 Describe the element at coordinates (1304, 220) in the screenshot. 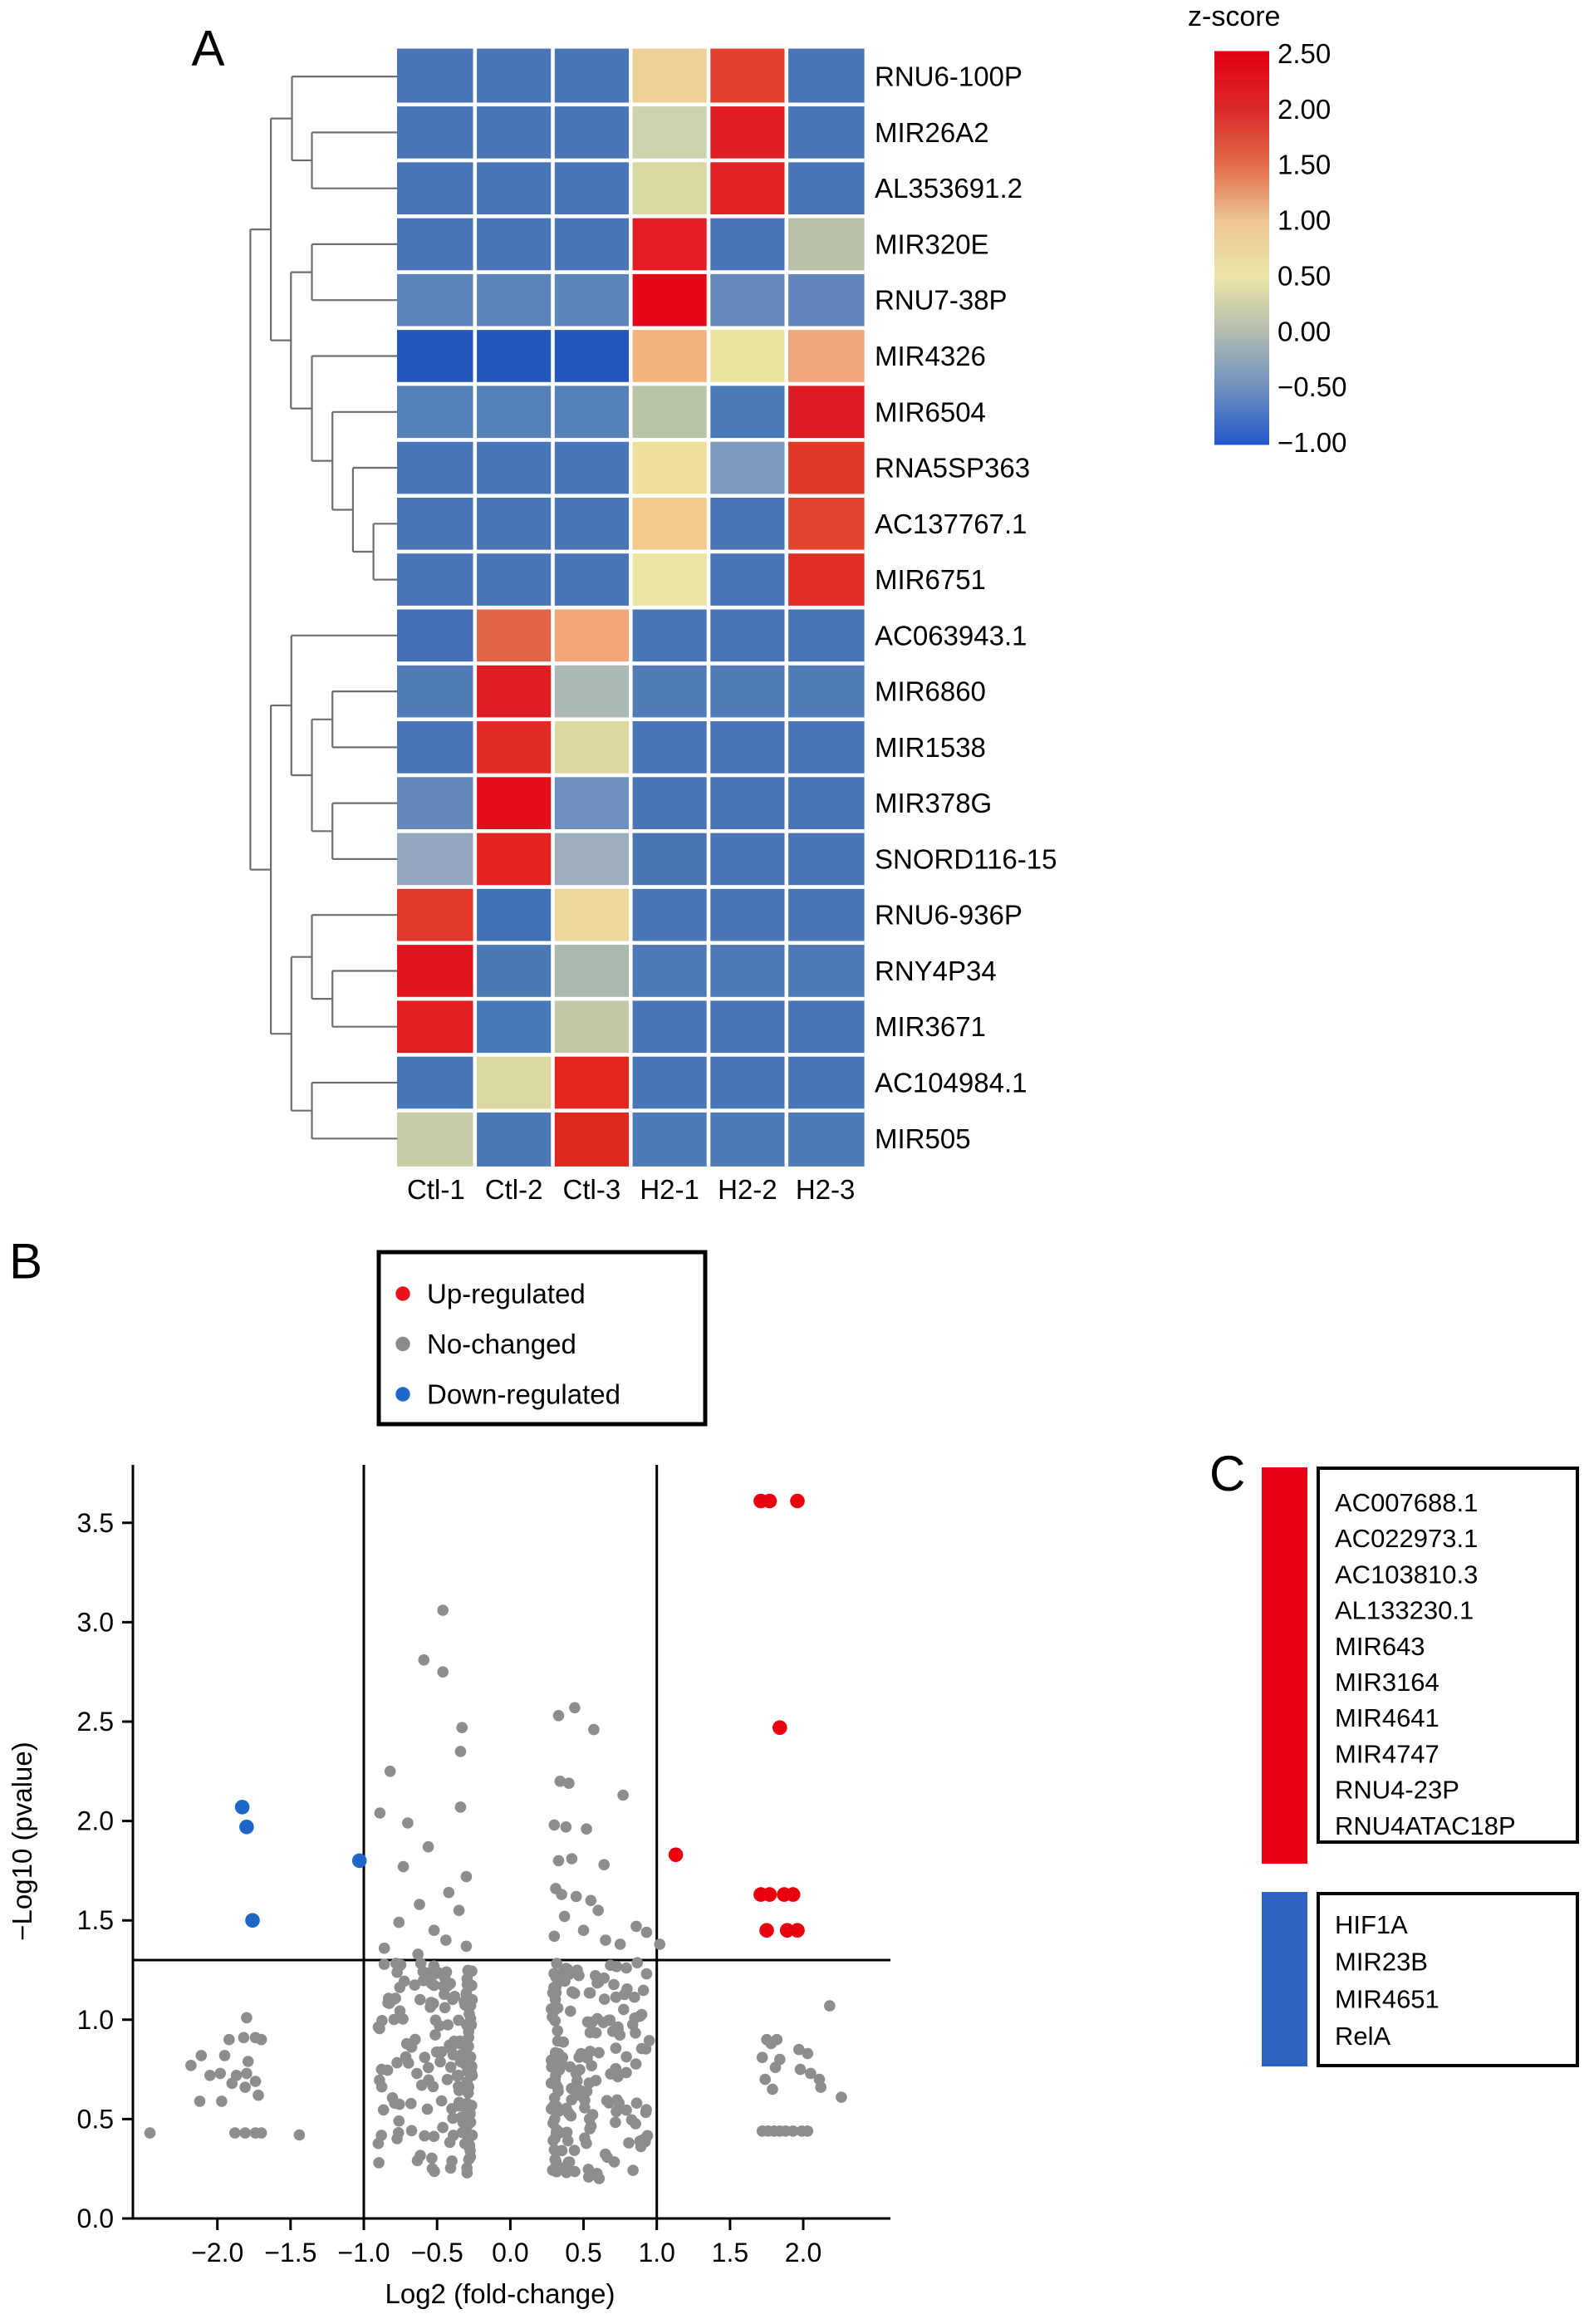

I see `svg-text: 1.00` at that location.